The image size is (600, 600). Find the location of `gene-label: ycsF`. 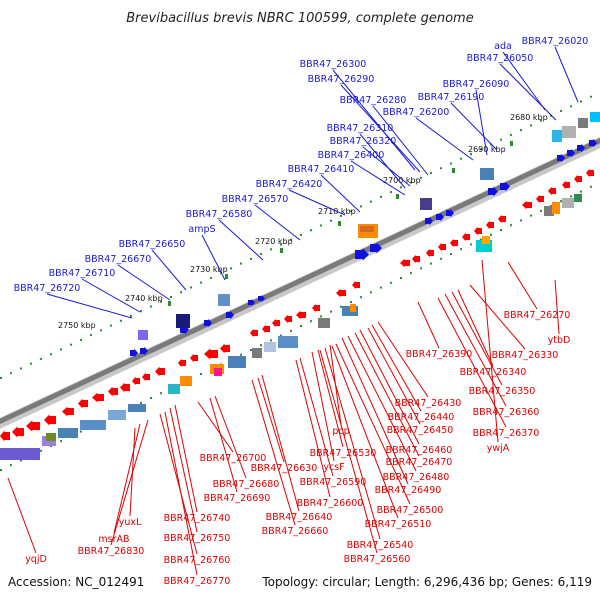

gene-label: ycsF is located at coordinates (333, 467).